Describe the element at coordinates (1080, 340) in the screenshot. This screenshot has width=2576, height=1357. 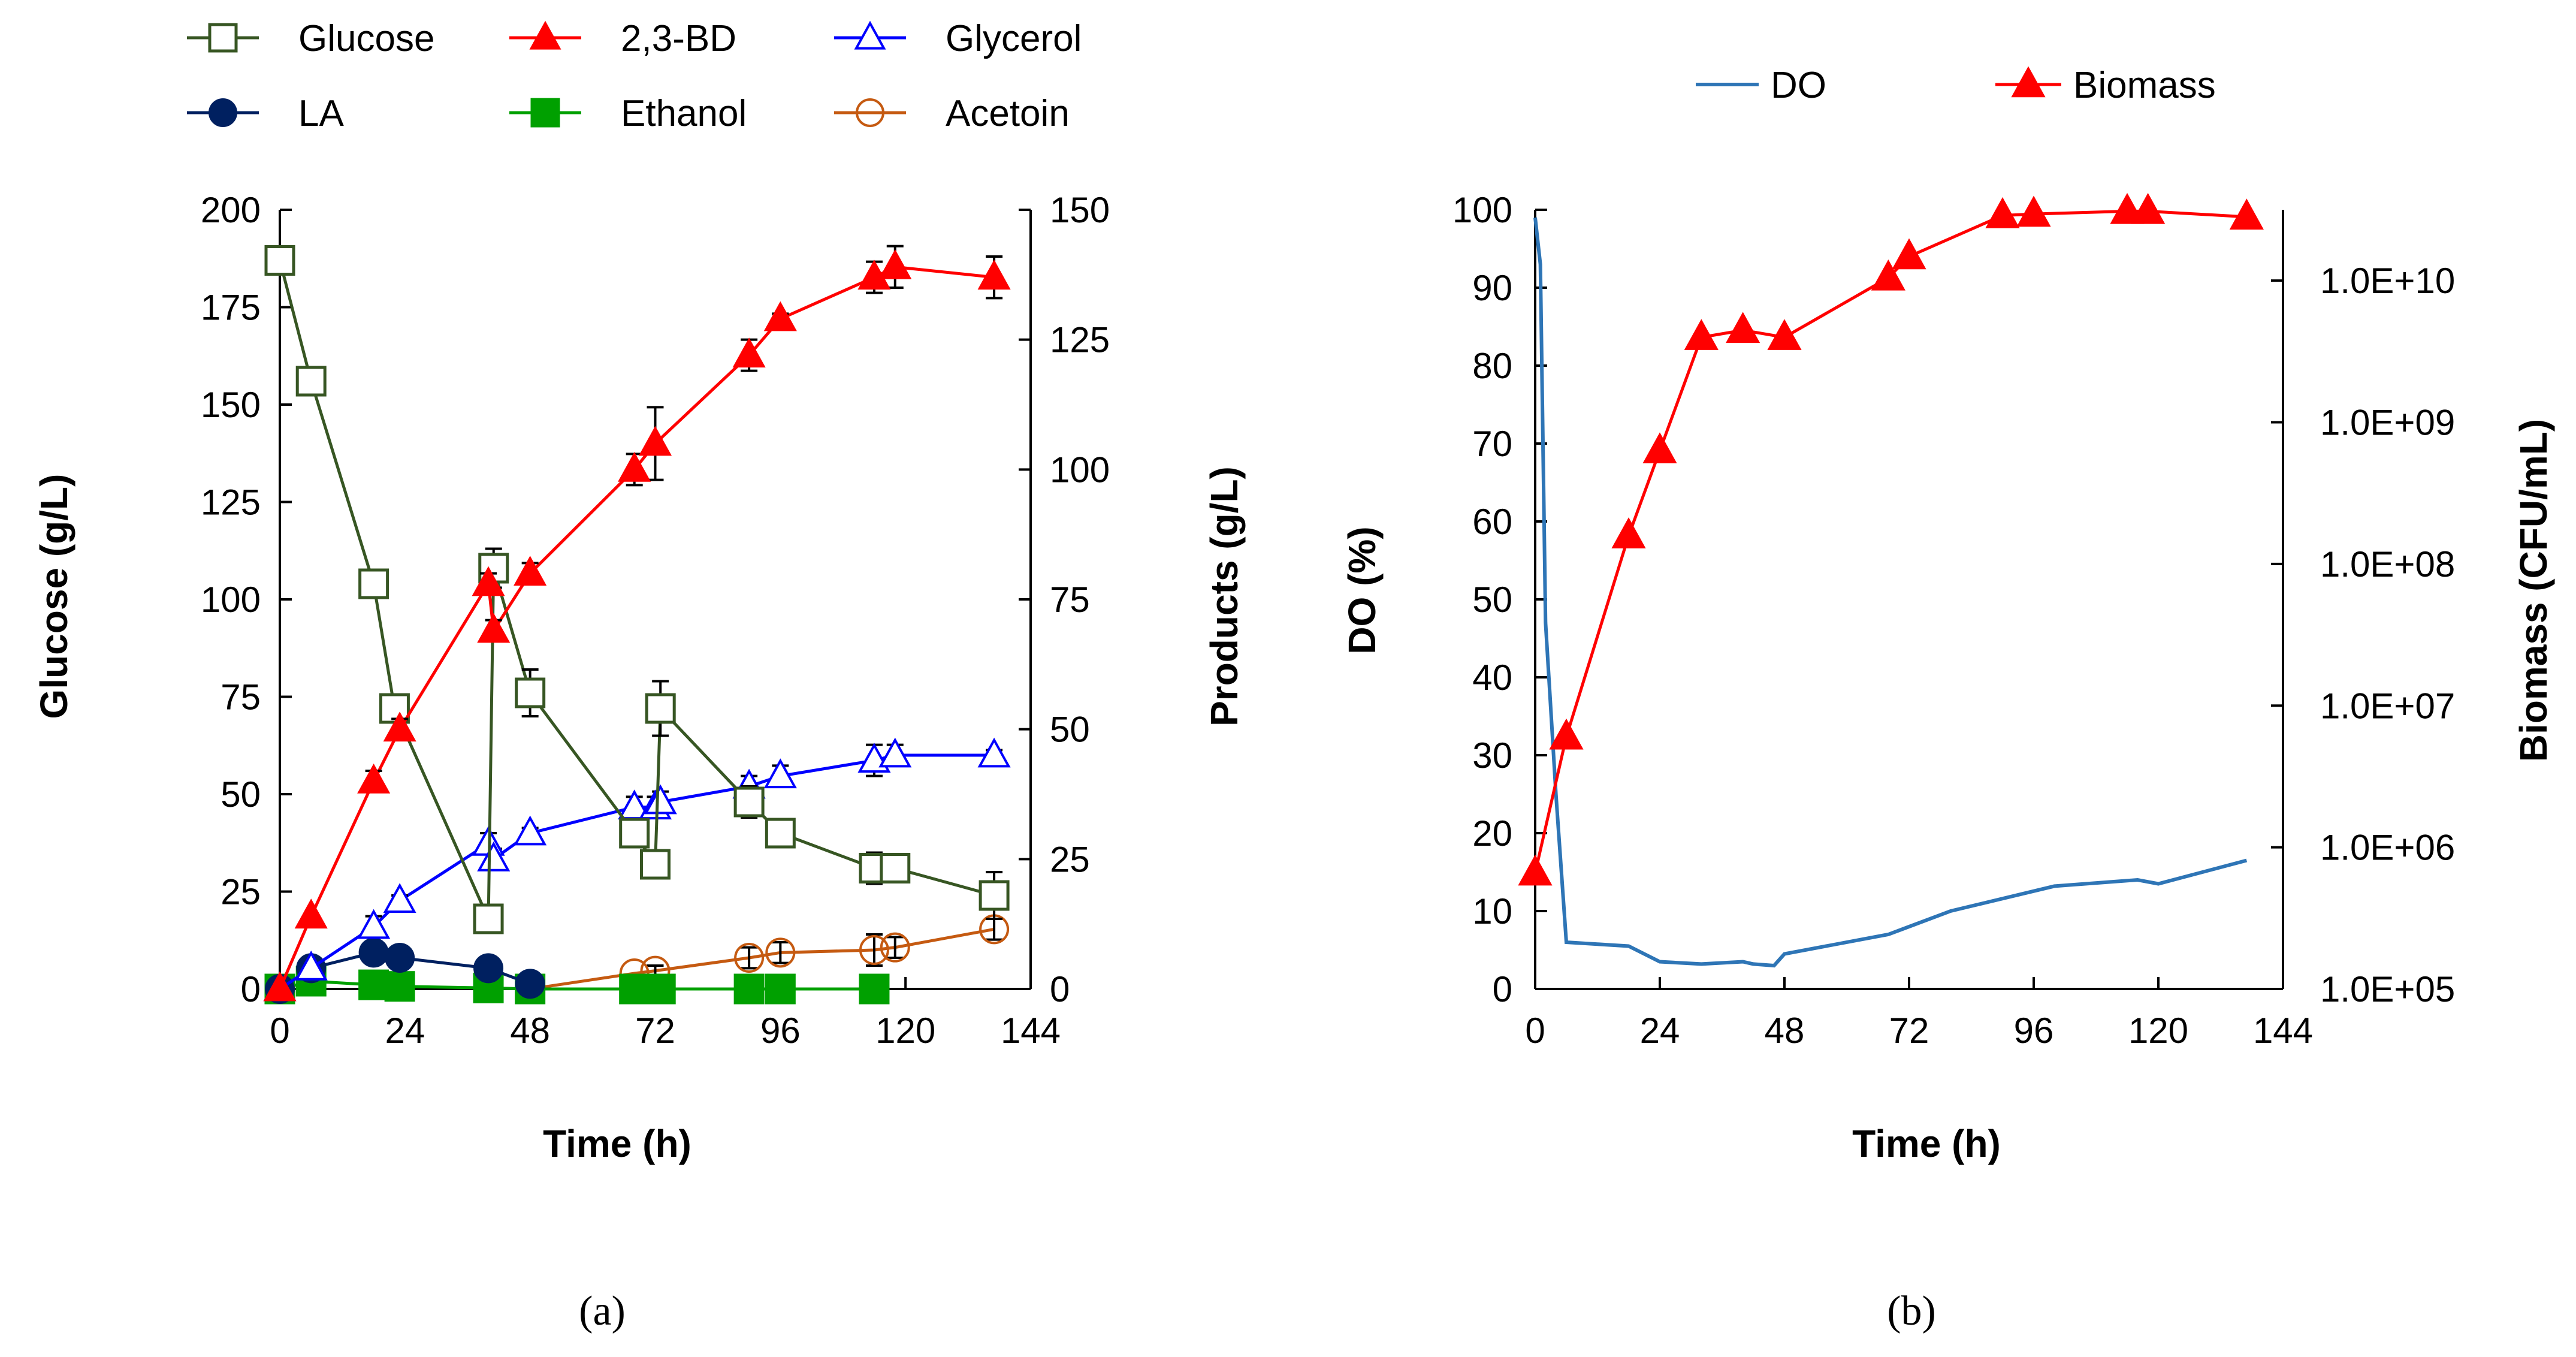
I see `y2-tick-label-a: 125` at that location.